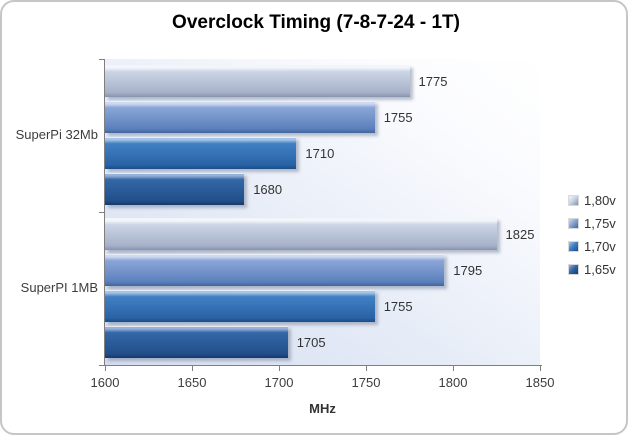 This screenshot has width=628, height=435. I want to click on bar-value-label: 1775, so click(433, 81).